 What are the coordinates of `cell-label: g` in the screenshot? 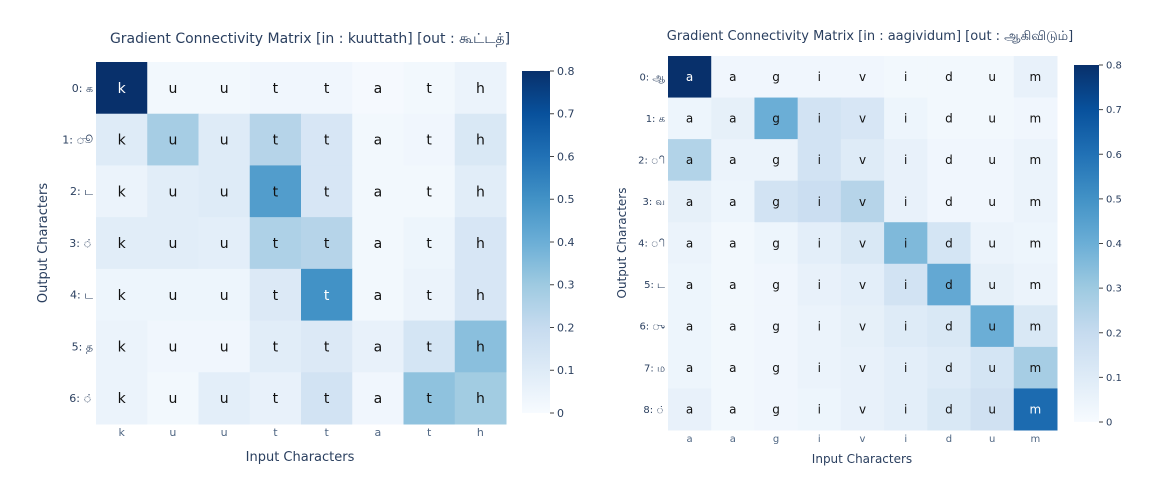 It's located at (776, 410).